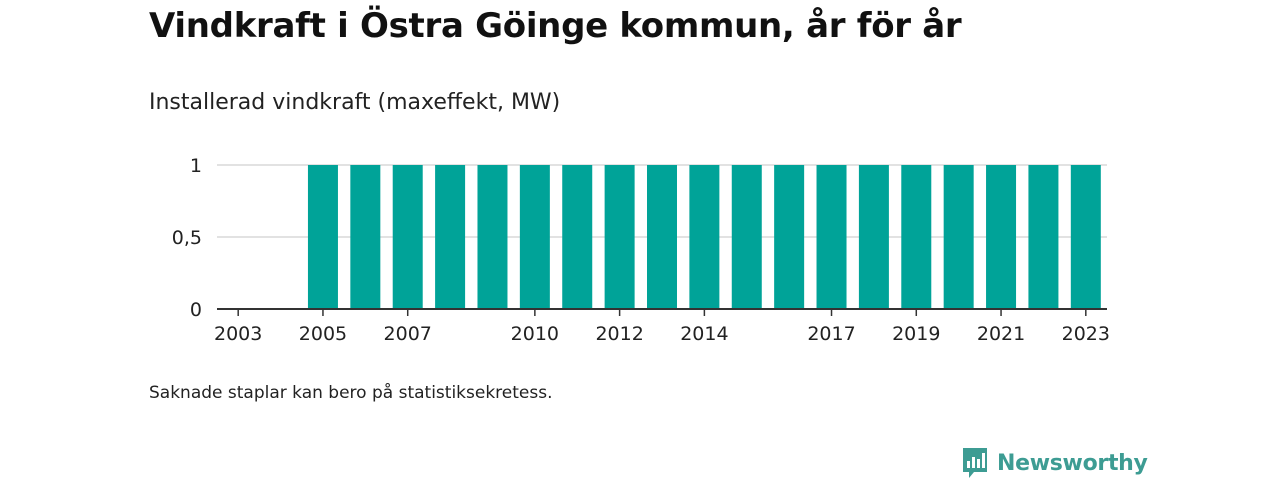  I want to click on bar-2017, so click(831, 237).